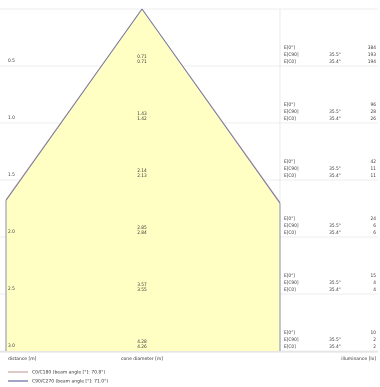  What do you see at coordinates (374, 105) in the screenshot?
I see `e0-value: 96` at bounding box center [374, 105].